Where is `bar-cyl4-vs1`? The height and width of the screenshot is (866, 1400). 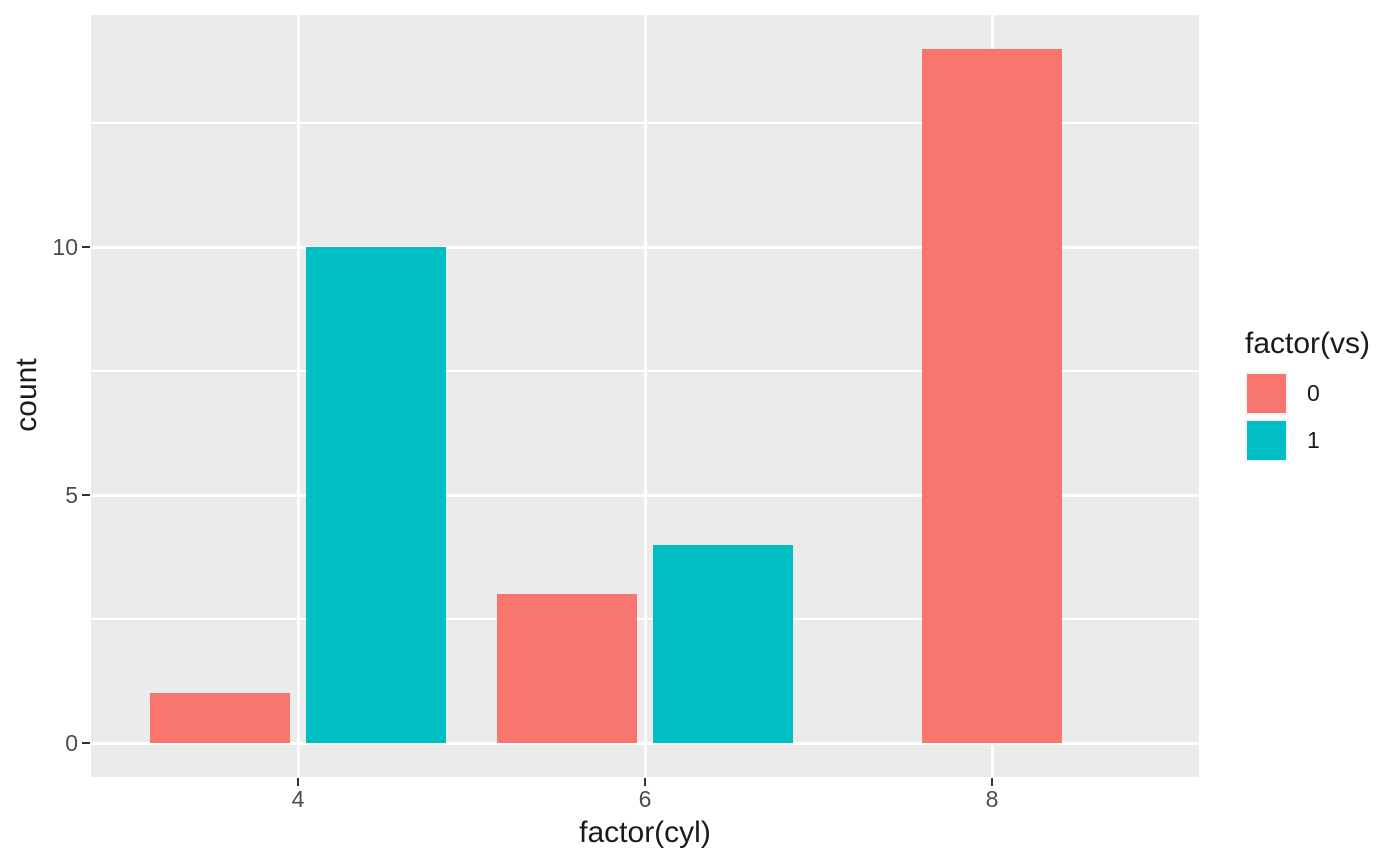
bar-cyl4-vs1 is located at coordinates (376, 495).